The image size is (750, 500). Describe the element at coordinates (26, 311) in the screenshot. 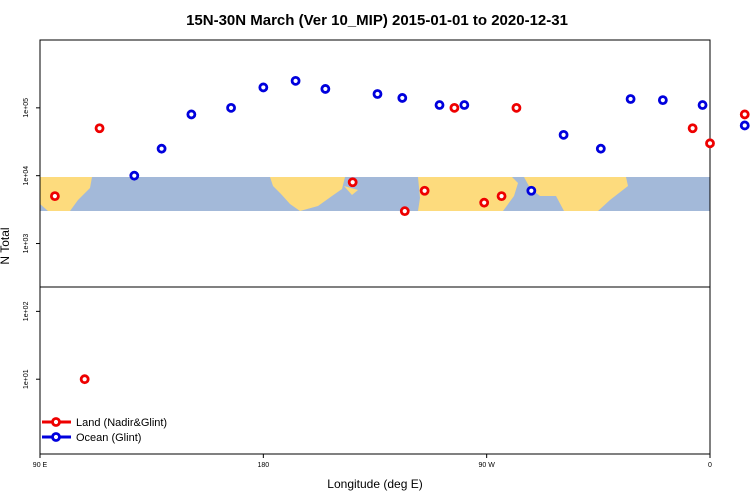

I see `y-tick-label: 1e+02` at that location.